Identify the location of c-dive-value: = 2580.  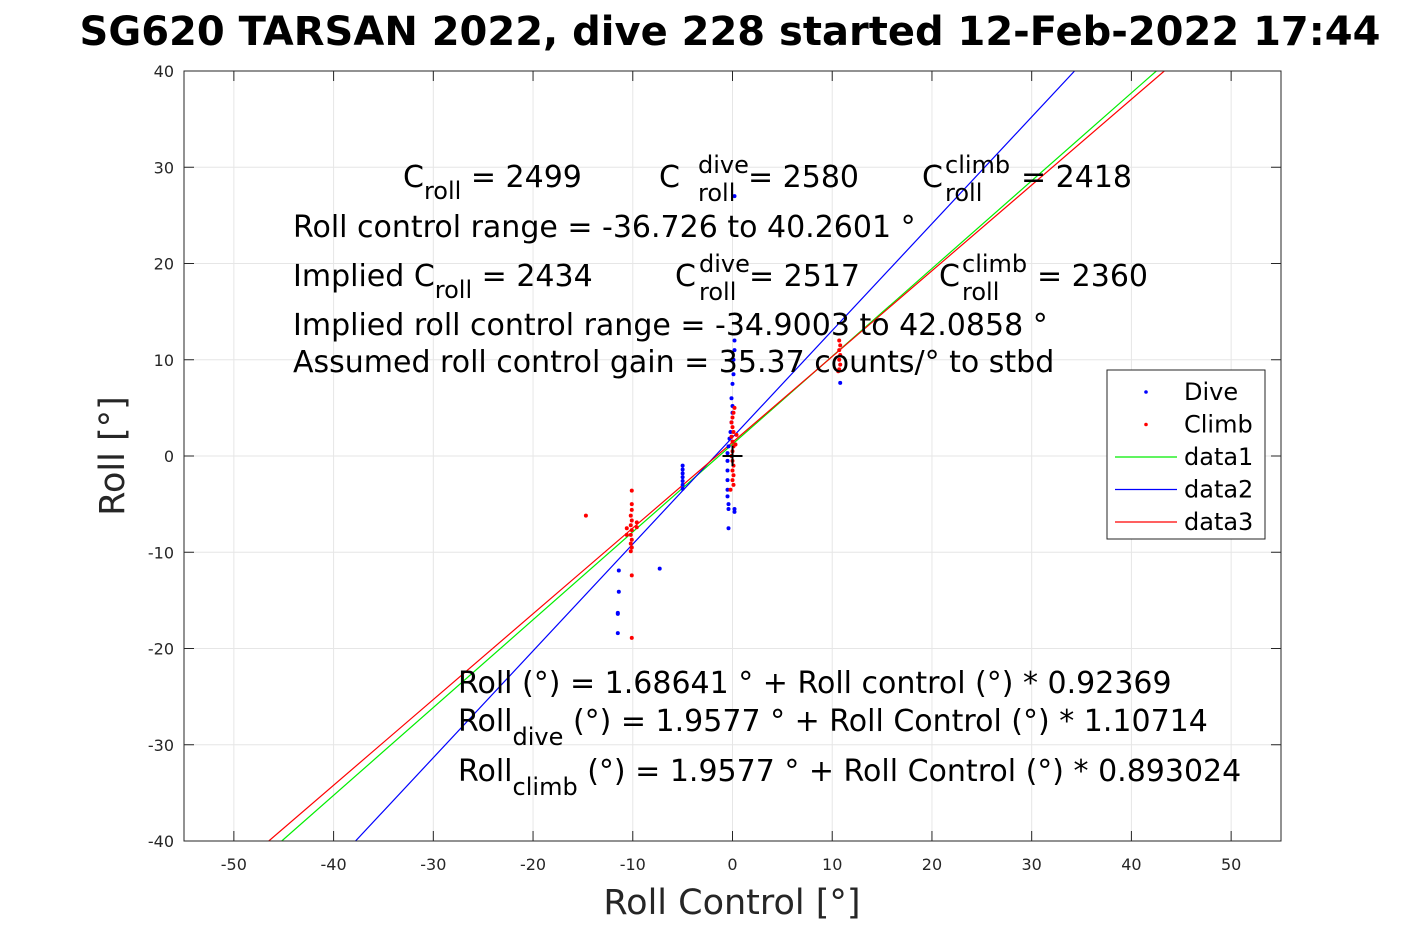
(803, 177).